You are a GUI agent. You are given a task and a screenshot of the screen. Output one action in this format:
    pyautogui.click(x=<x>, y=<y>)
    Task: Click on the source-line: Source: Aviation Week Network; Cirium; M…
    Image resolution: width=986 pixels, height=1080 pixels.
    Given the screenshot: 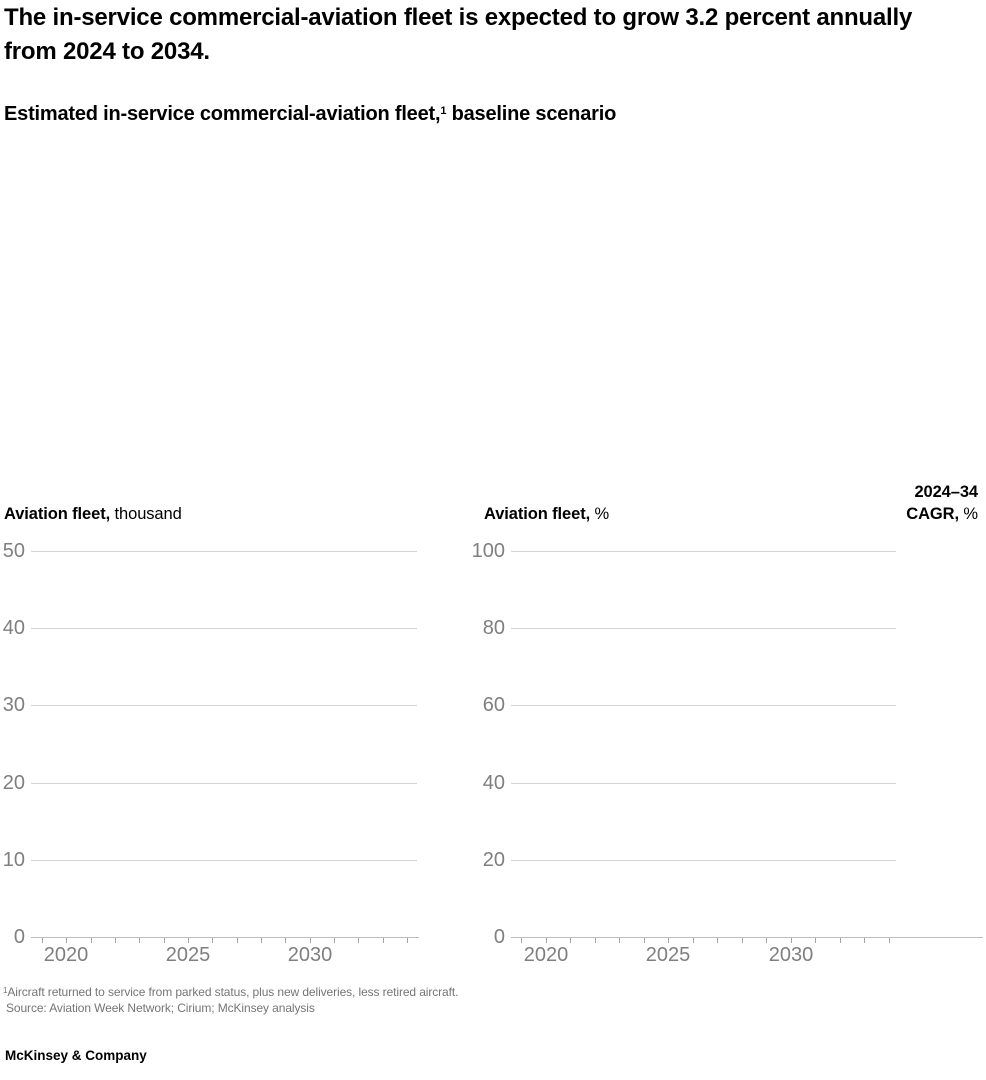 What is the action you would take?
    pyautogui.click(x=160, y=1007)
    